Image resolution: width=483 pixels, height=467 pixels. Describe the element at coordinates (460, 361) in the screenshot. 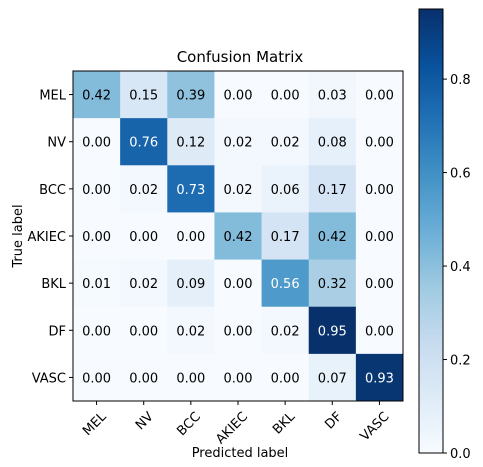

I see `colorbar-tick-label: 0.2` at that location.